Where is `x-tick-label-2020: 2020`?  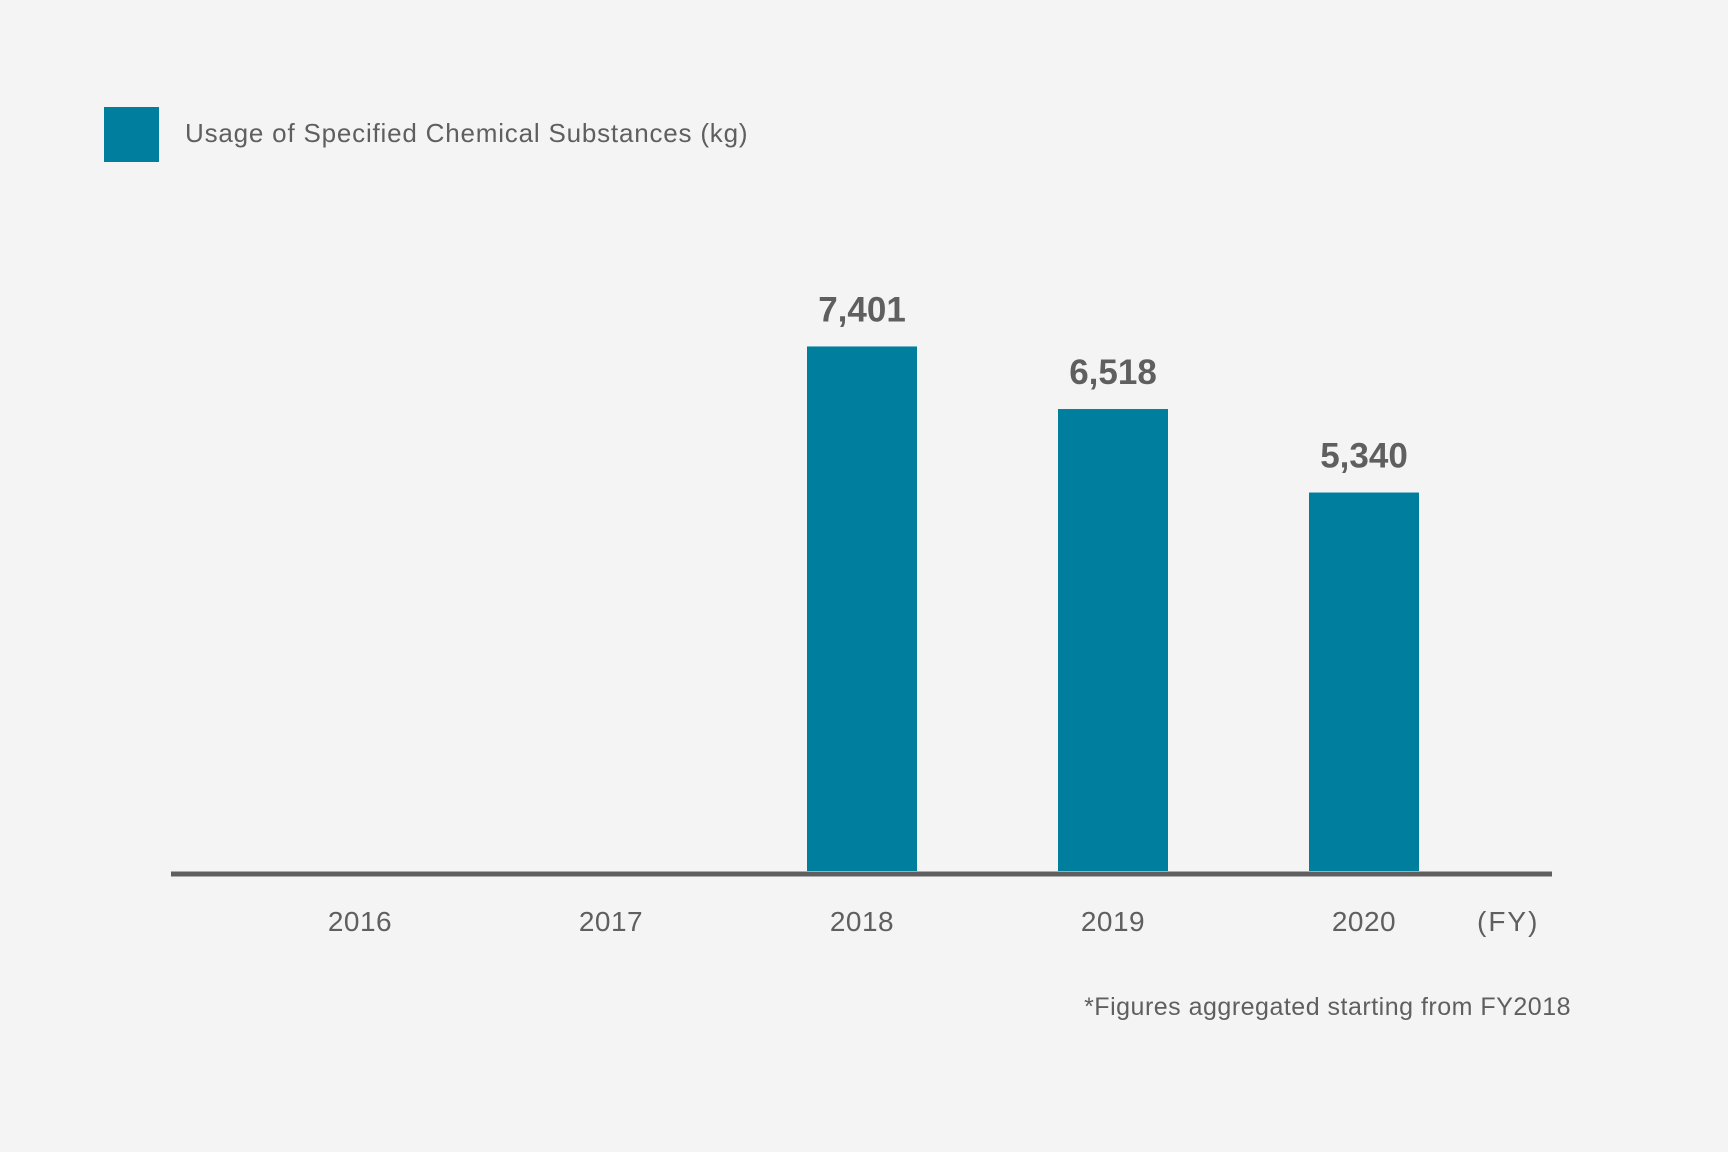
x-tick-label-2020: 2020 is located at coordinates (1364, 921).